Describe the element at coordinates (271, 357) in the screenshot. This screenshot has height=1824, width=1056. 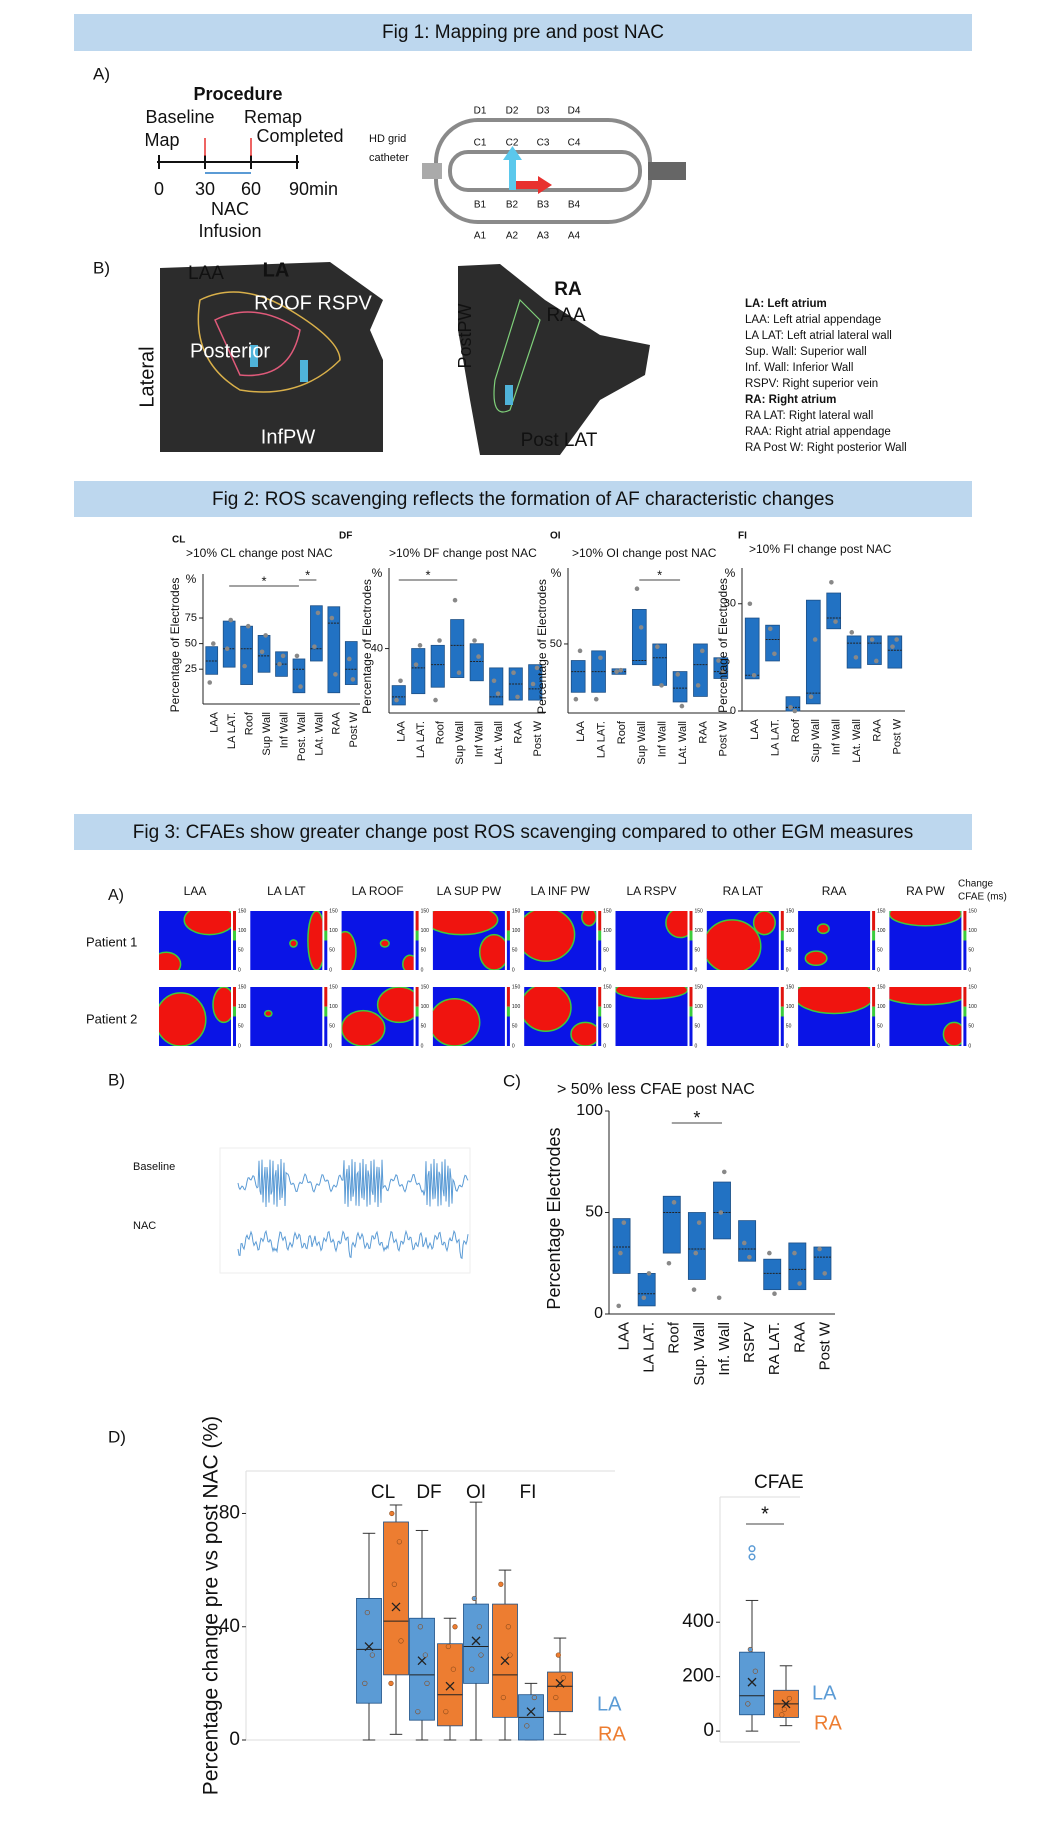
I see `la-map-image` at that location.